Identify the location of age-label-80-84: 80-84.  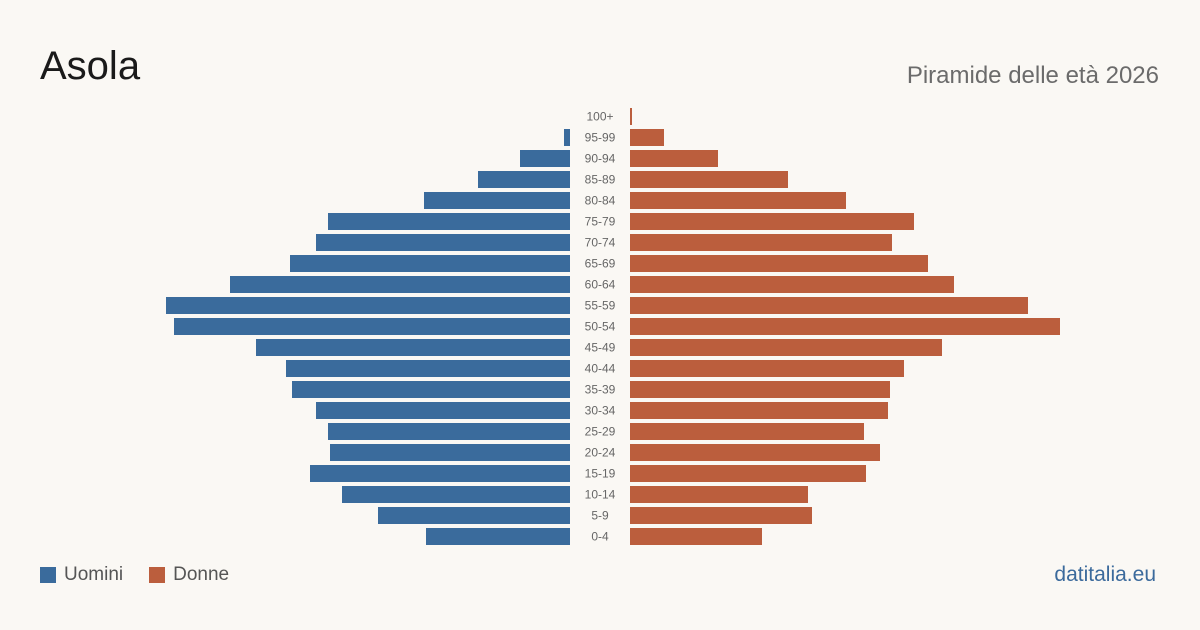
(600, 201).